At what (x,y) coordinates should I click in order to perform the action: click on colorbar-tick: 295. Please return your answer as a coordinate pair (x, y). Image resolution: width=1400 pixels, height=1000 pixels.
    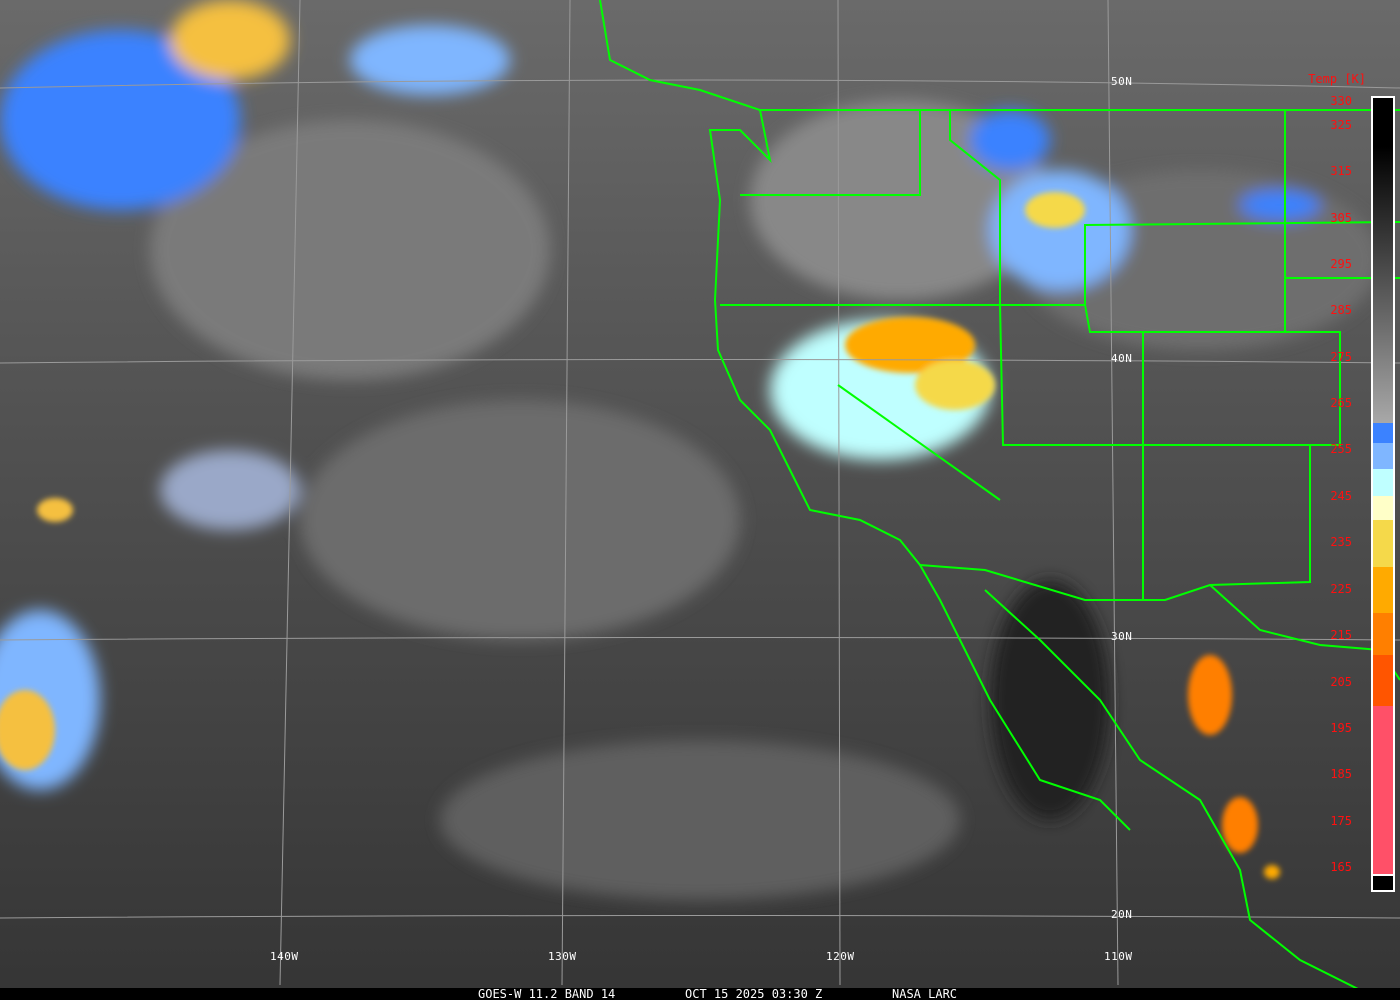
    Looking at the image, I should click on (1341, 264).